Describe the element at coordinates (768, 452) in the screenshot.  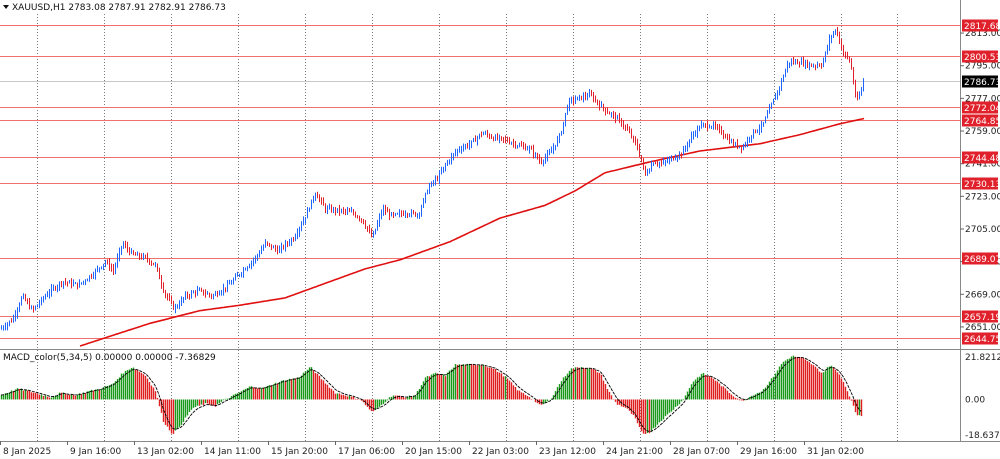
I see `time-tick-label: 29 Jan 16:00` at that location.